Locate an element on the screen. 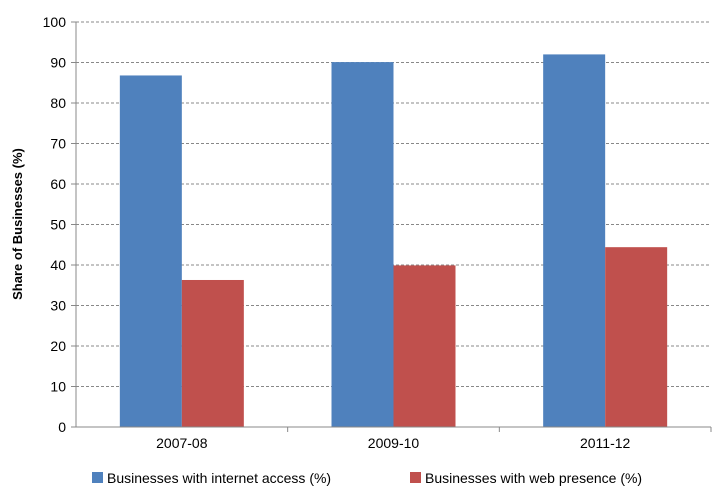  y-tick-label: 50 is located at coordinates (58, 225).